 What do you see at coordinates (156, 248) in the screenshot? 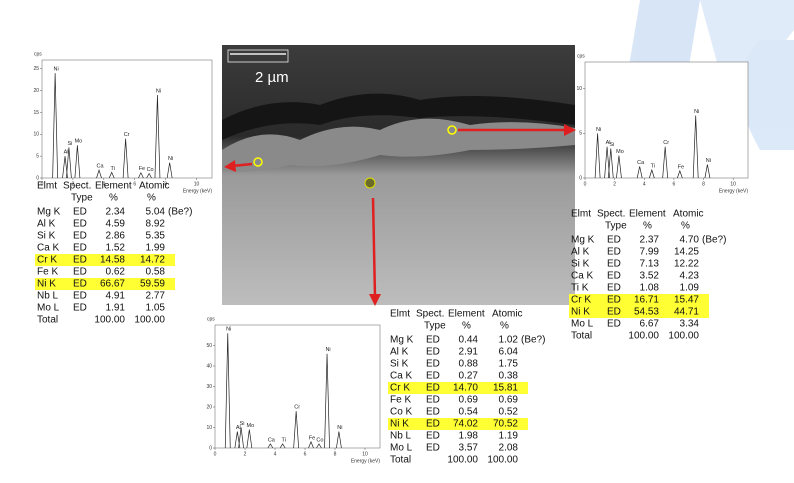
I see `table-cell: 1.99` at bounding box center [156, 248].